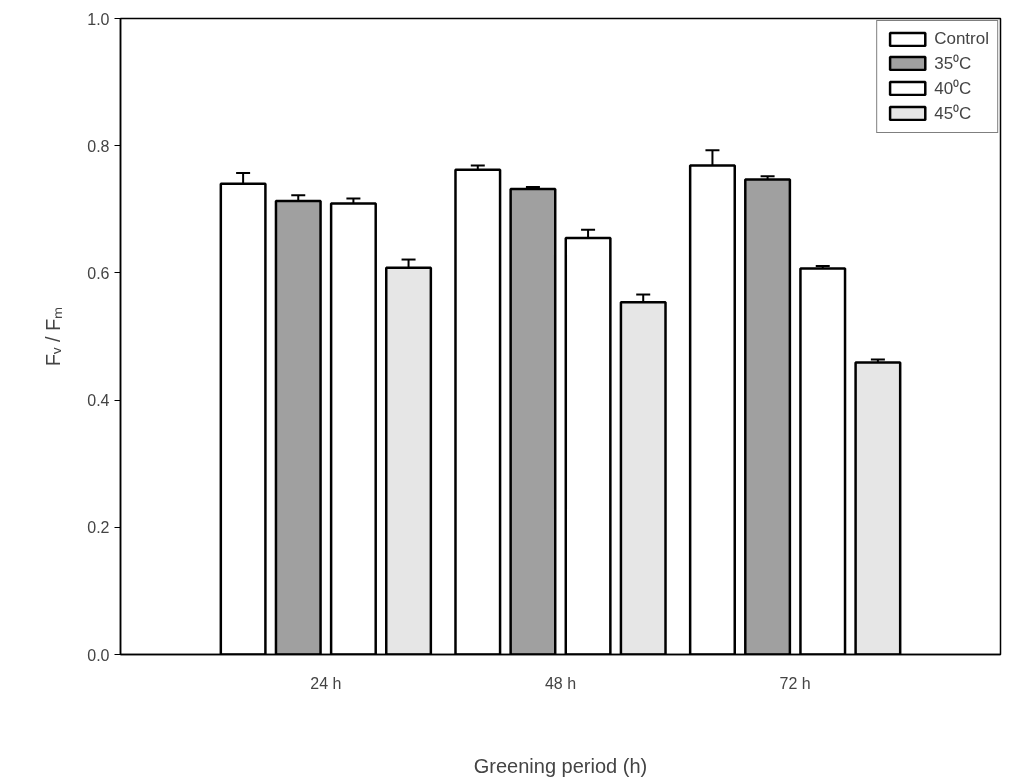  What do you see at coordinates (560, 683) in the screenshot?
I see `x-tick-label: 48 h` at bounding box center [560, 683].